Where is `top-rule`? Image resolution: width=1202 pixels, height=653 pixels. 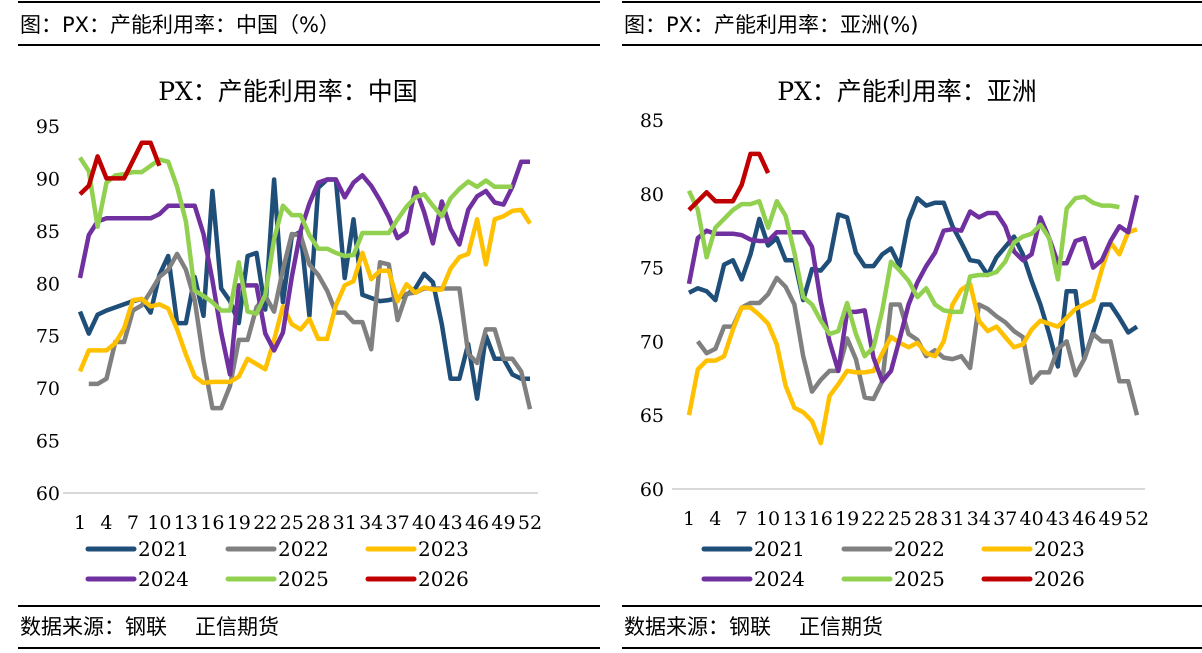
top-rule is located at coordinates (309, 2).